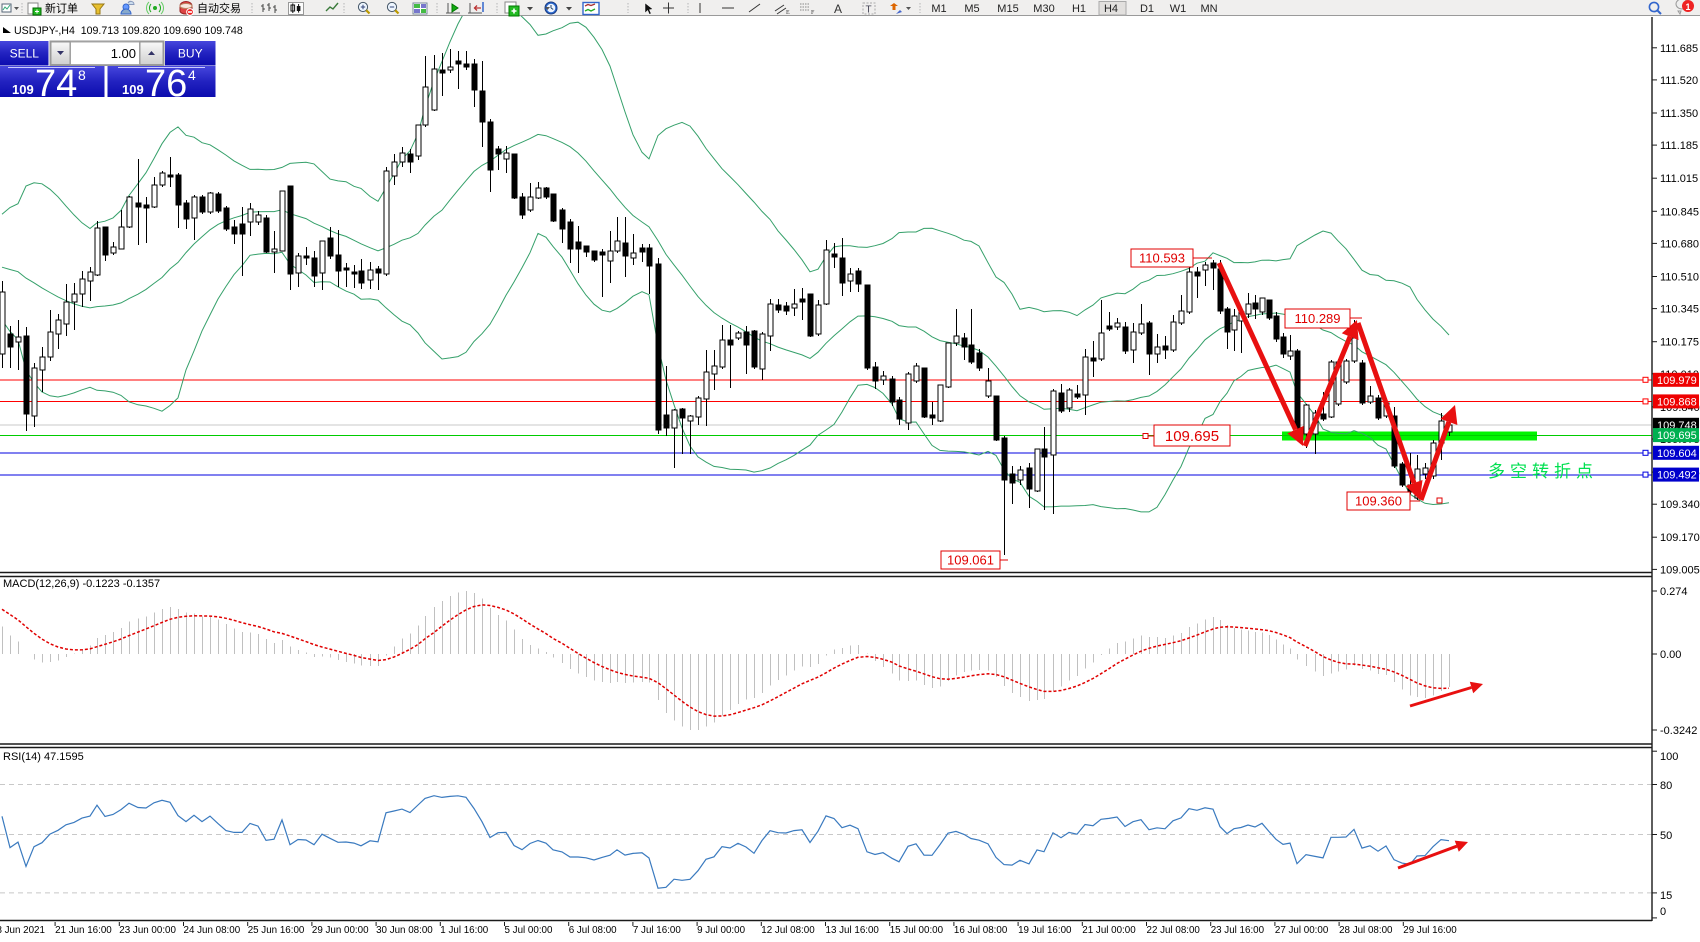 This screenshot has width=1700, height=942. What do you see at coordinates (1430, 930) in the screenshot?
I see `svg-text: 29 Jul 16:00` at bounding box center [1430, 930].